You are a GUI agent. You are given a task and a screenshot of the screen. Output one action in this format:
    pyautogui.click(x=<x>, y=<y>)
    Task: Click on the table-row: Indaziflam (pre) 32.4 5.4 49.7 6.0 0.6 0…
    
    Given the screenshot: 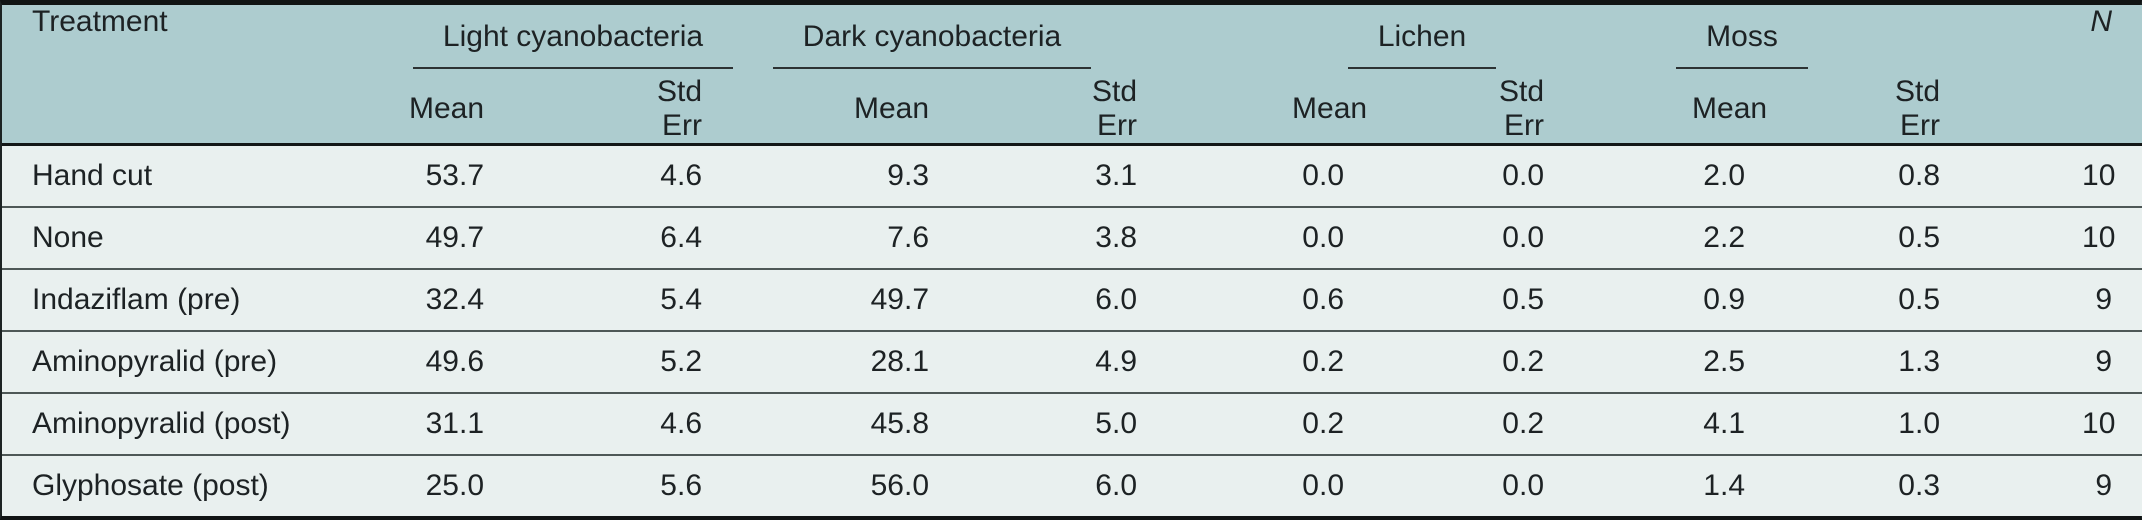 What is the action you would take?
    pyautogui.click(x=1072, y=299)
    